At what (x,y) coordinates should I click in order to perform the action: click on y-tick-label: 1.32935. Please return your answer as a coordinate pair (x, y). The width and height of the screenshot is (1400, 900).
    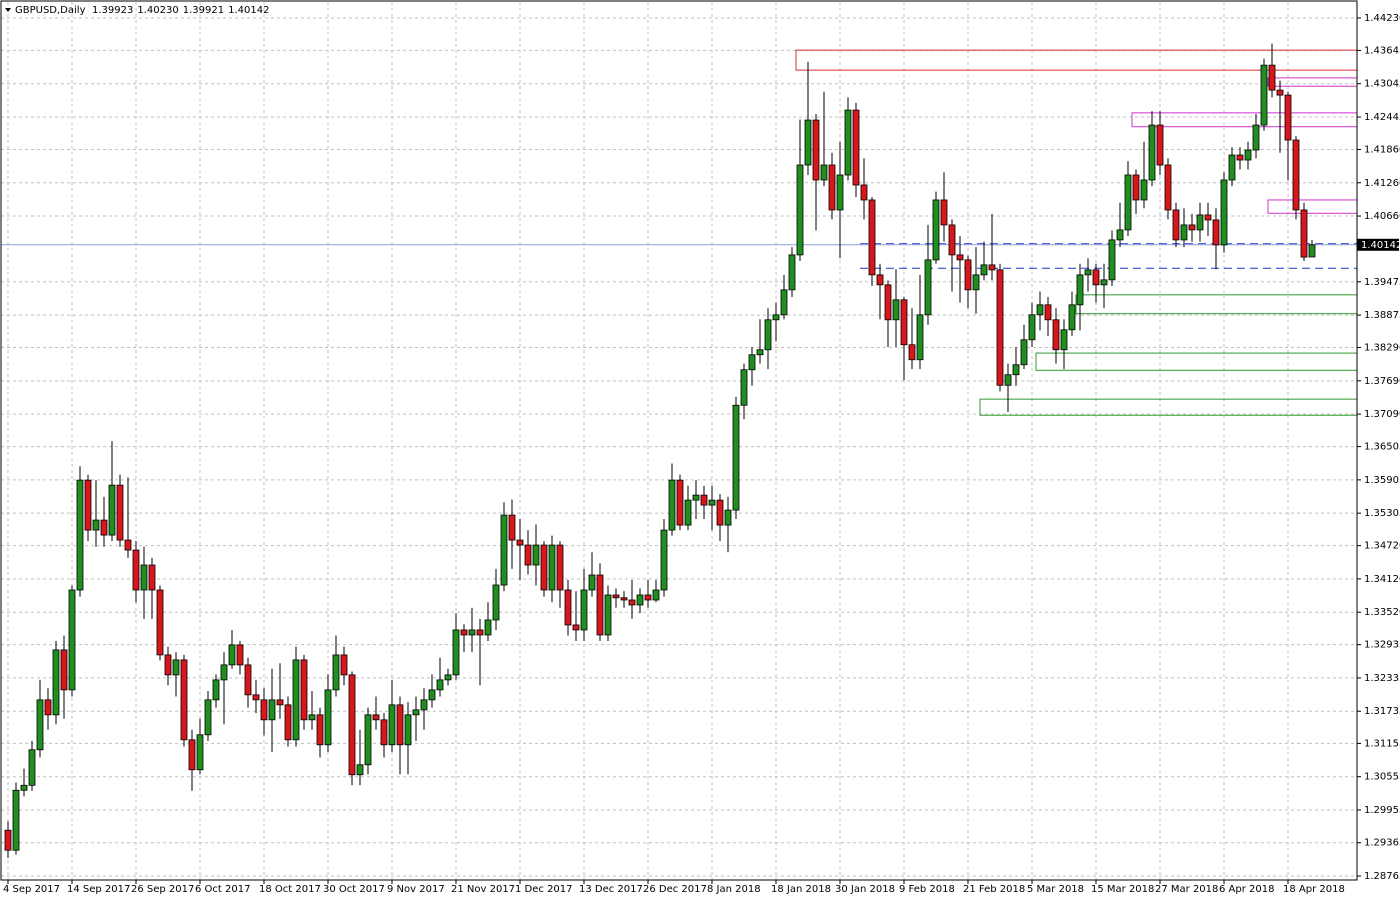
    Looking at the image, I should click on (1382, 645).